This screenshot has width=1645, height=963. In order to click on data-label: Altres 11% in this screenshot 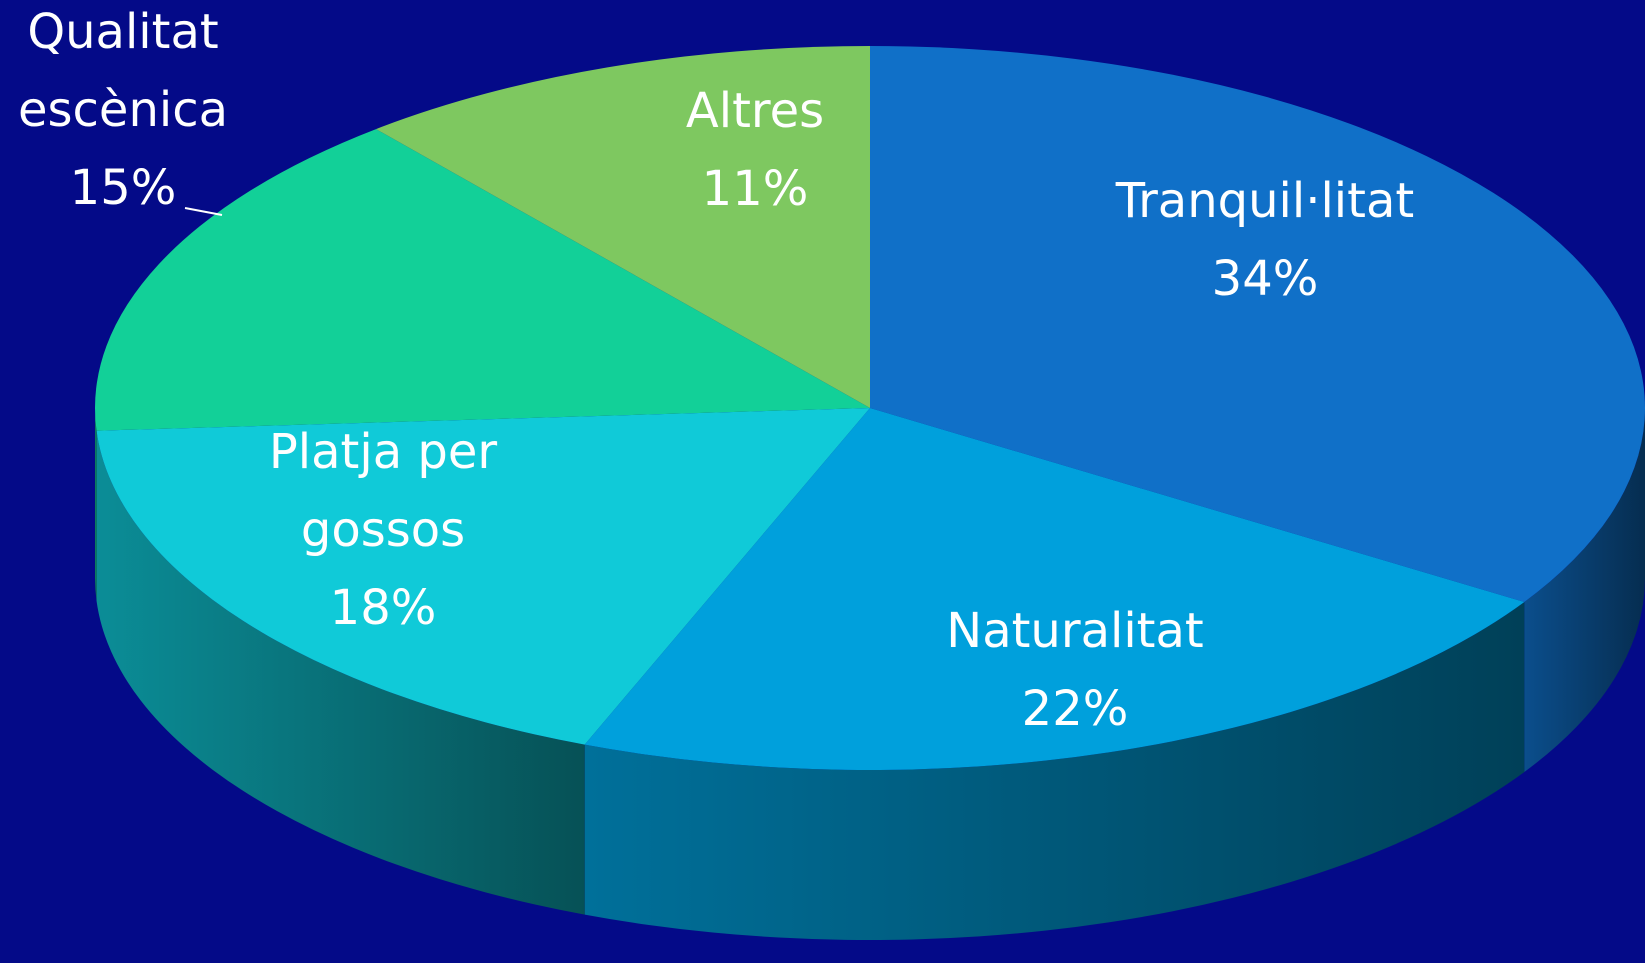, I will do `click(755, 150)`.